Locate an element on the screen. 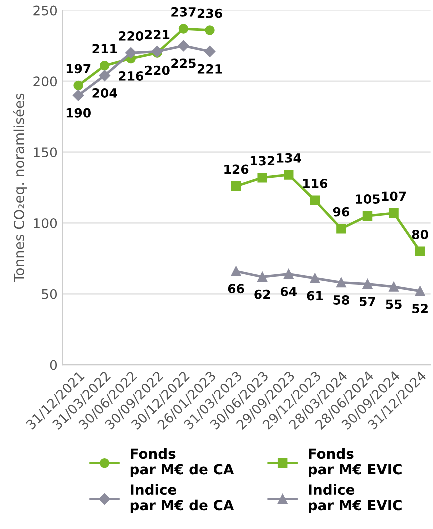 The width and height of the screenshot is (433, 529). data-label: 132 is located at coordinates (262, 161).